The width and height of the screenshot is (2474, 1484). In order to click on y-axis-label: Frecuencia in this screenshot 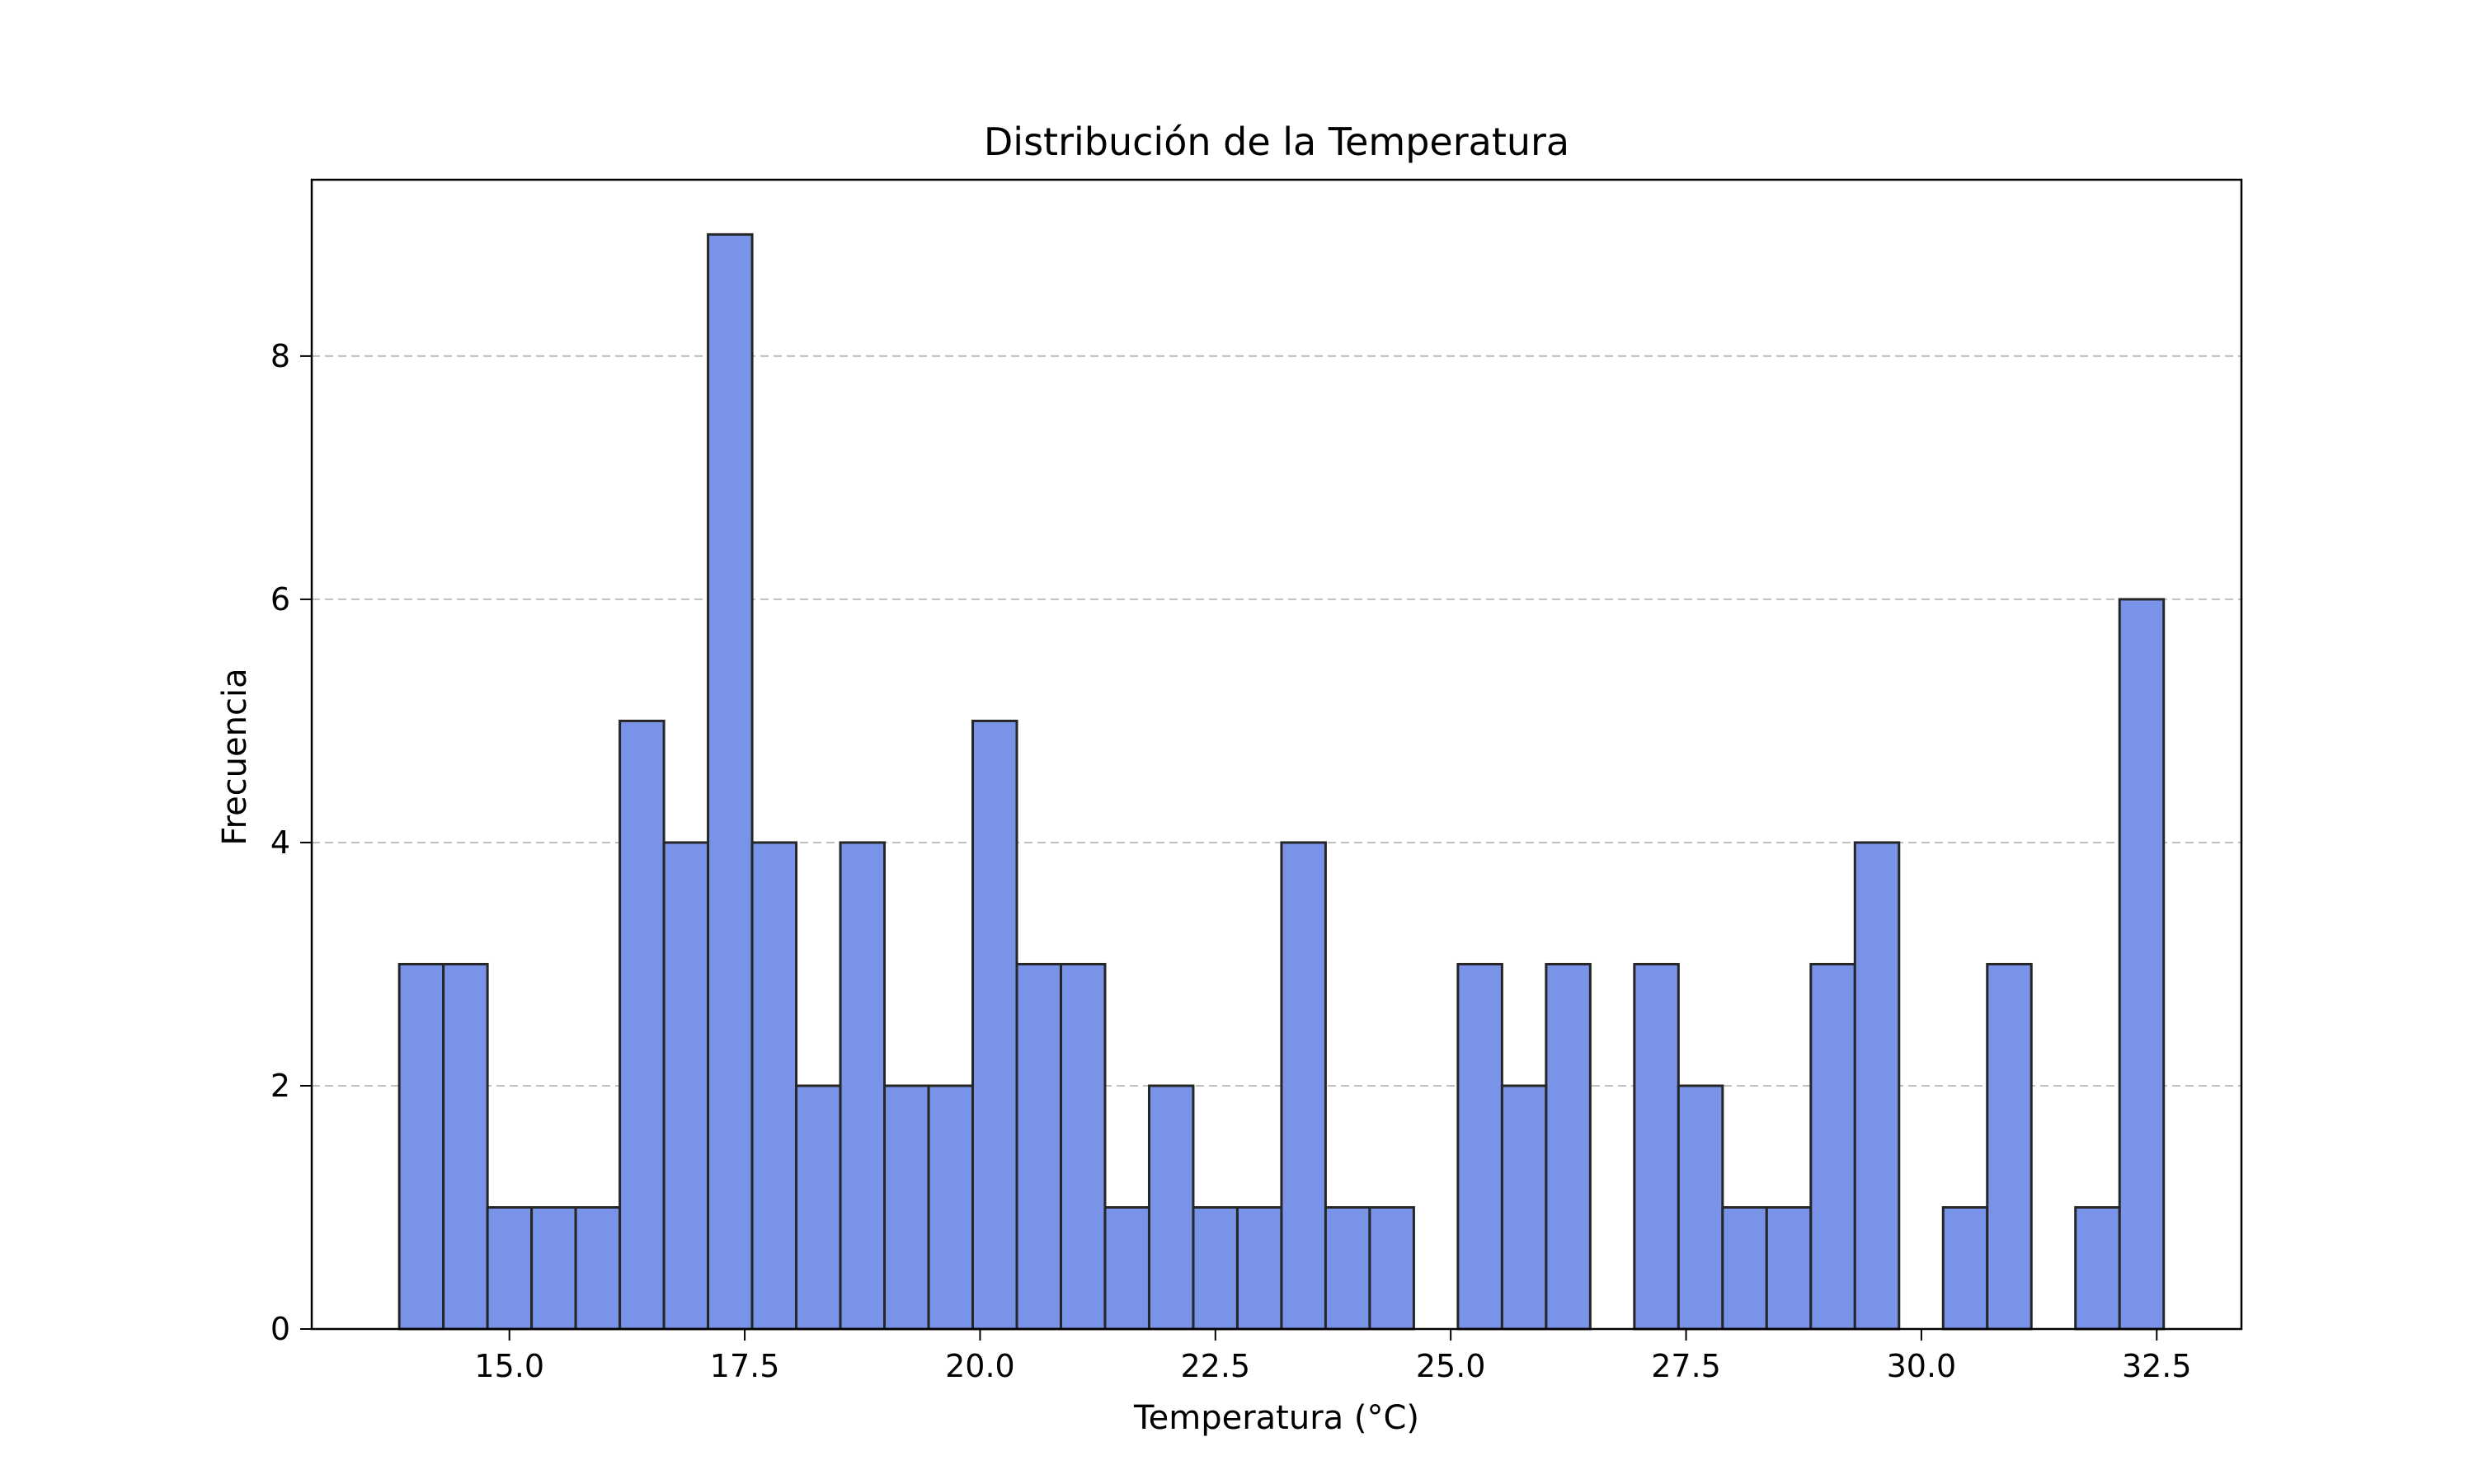, I will do `click(235, 756)`.